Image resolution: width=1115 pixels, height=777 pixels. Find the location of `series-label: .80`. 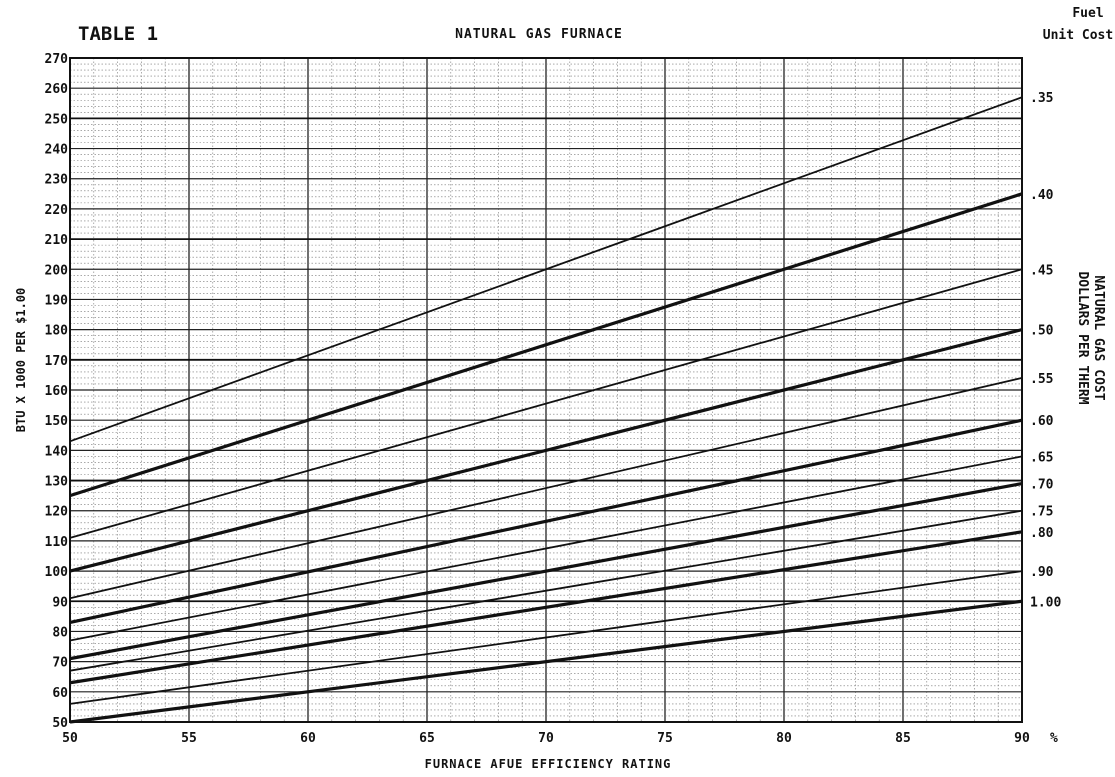

series-label: .80 is located at coordinates (1042, 533).